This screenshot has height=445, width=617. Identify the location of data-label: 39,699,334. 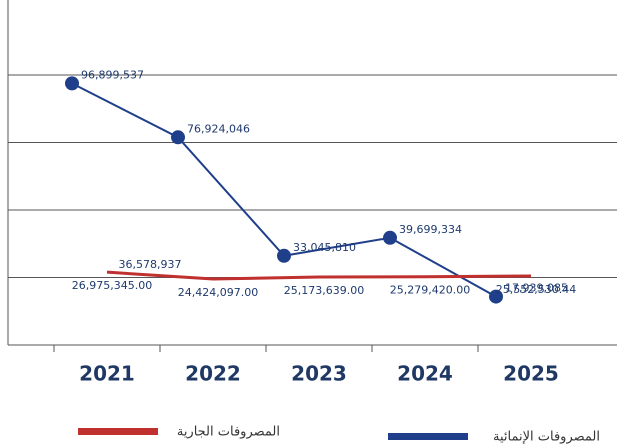
(430, 229).